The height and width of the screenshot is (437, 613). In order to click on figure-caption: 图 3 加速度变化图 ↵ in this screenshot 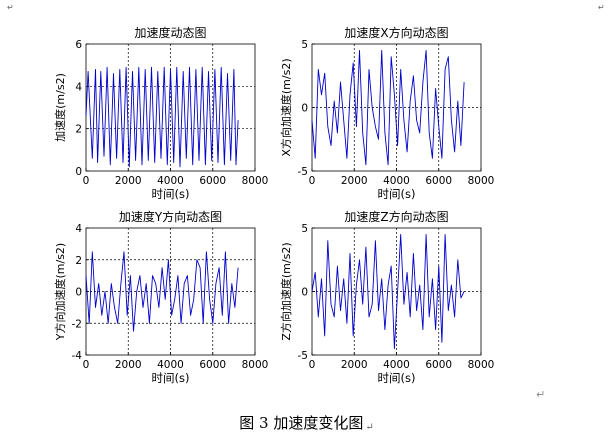, I will do `click(306, 422)`.